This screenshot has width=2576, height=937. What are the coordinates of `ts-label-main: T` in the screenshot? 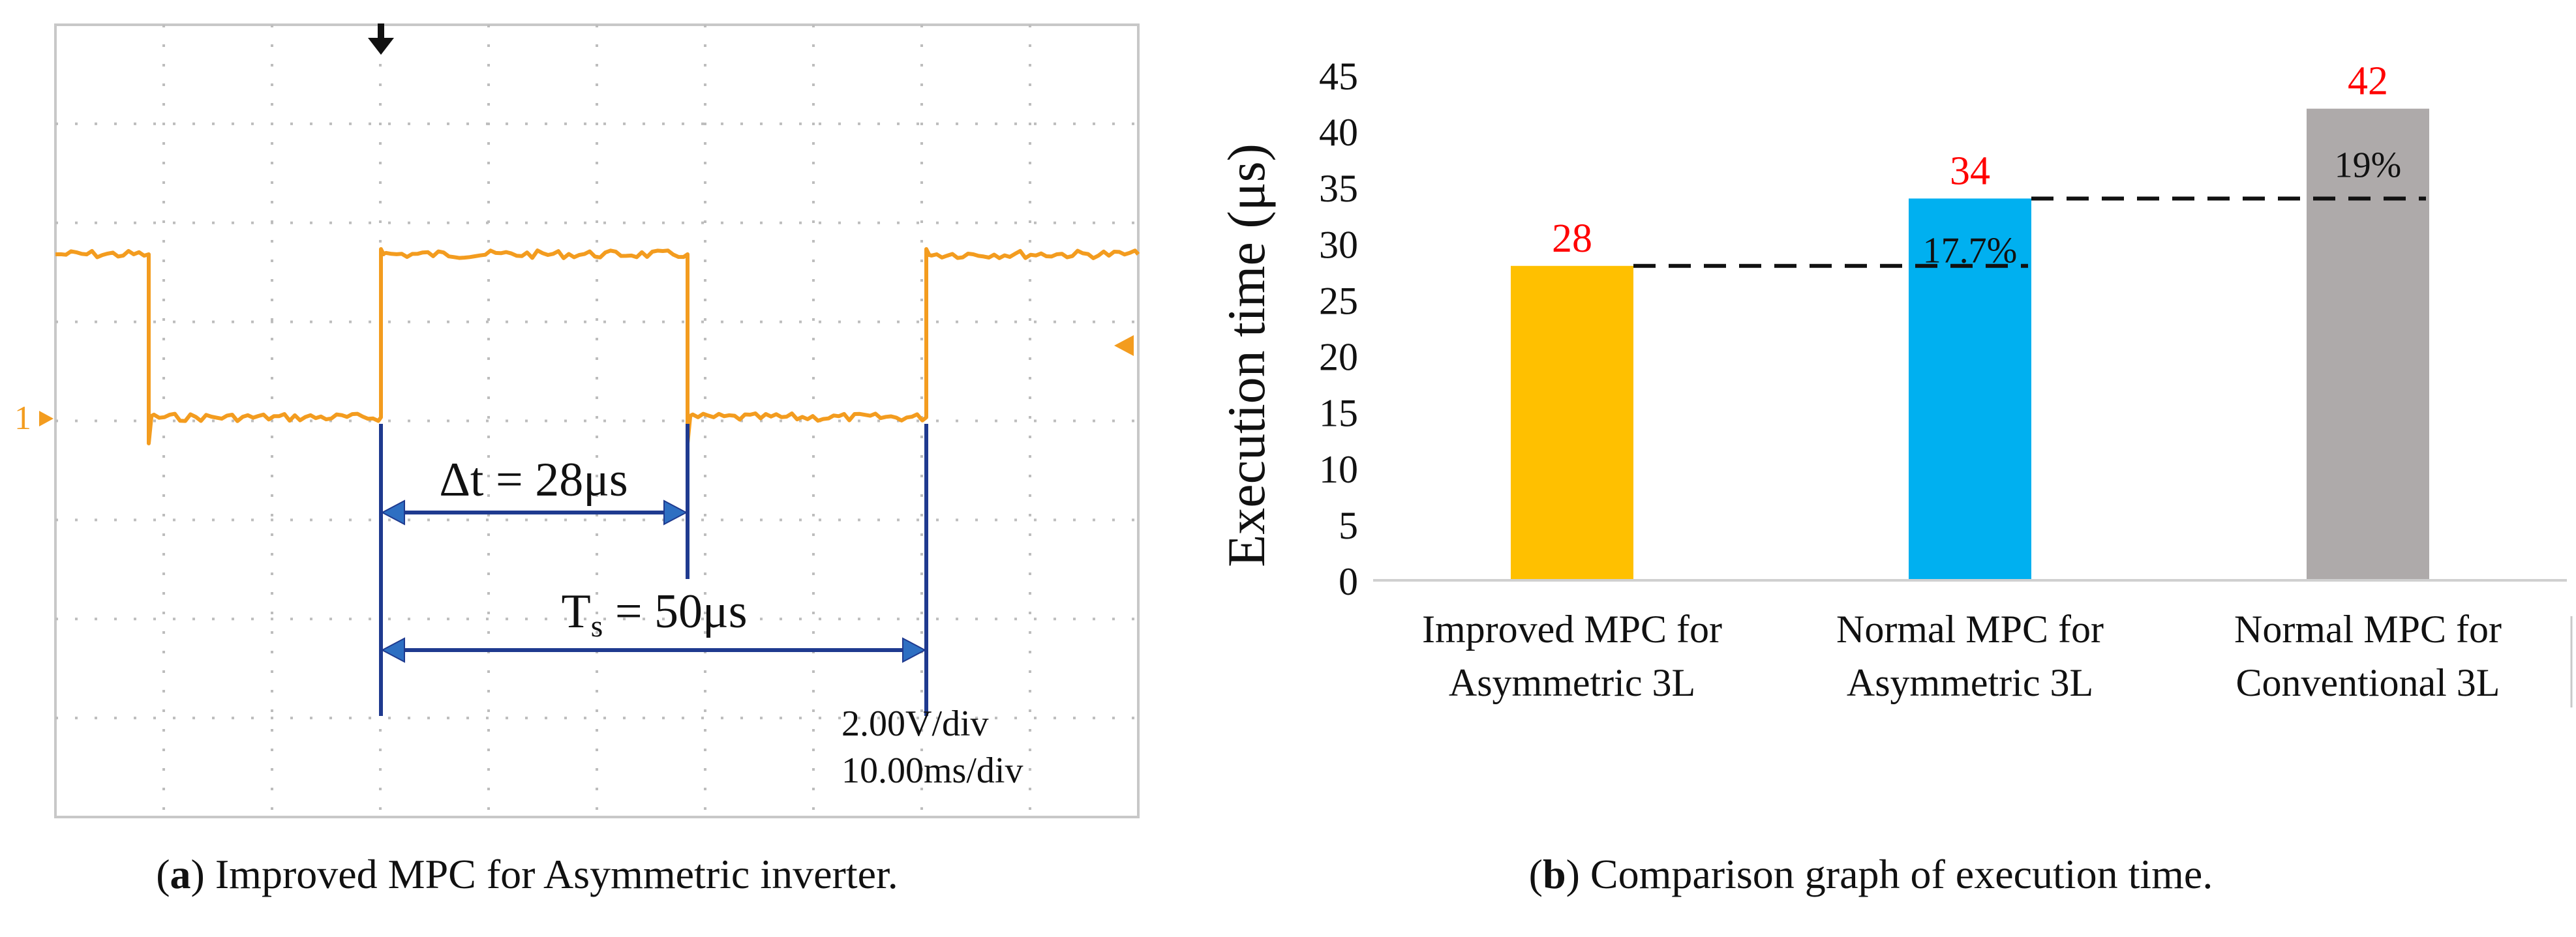 It's located at (576, 611).